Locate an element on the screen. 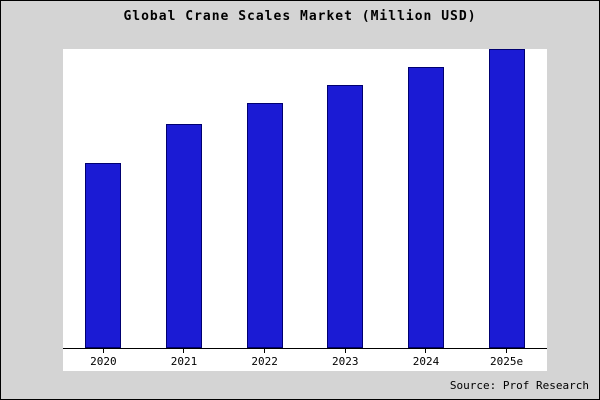 This screenshot has width=600, height=400. bar-2022 is located at coordinates (264, 225).